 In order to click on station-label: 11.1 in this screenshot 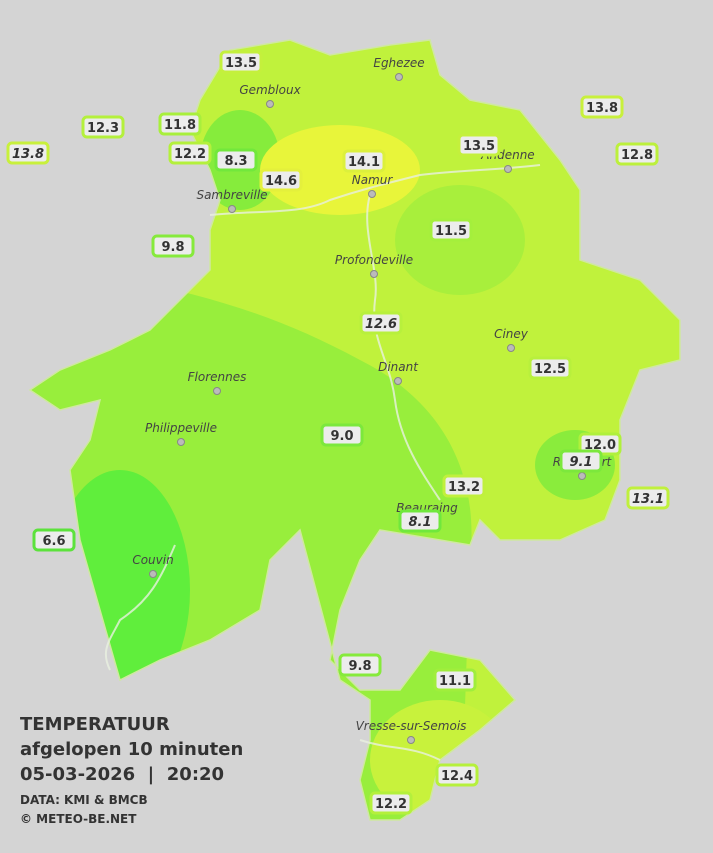, I will do `click(455, 680)`.